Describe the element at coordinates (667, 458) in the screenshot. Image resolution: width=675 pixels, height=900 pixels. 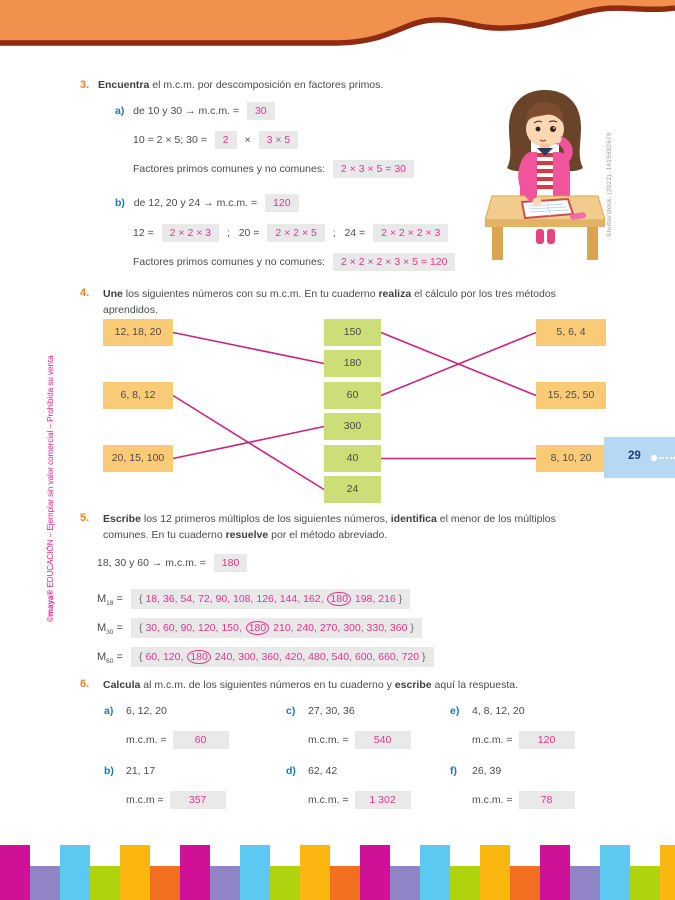
I see `badge-dotted-line` at that location.